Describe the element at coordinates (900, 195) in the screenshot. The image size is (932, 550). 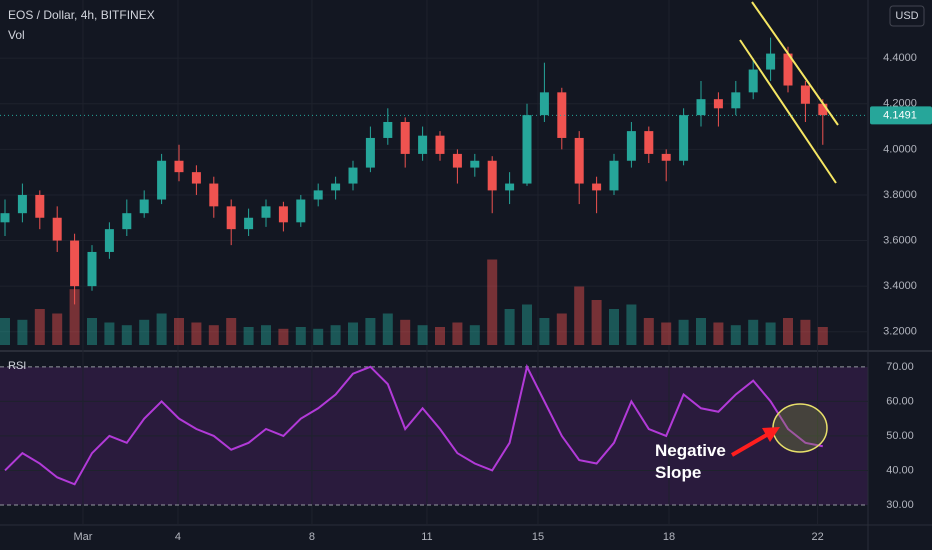
I see `y-tick-label: 3.8000` at that location.